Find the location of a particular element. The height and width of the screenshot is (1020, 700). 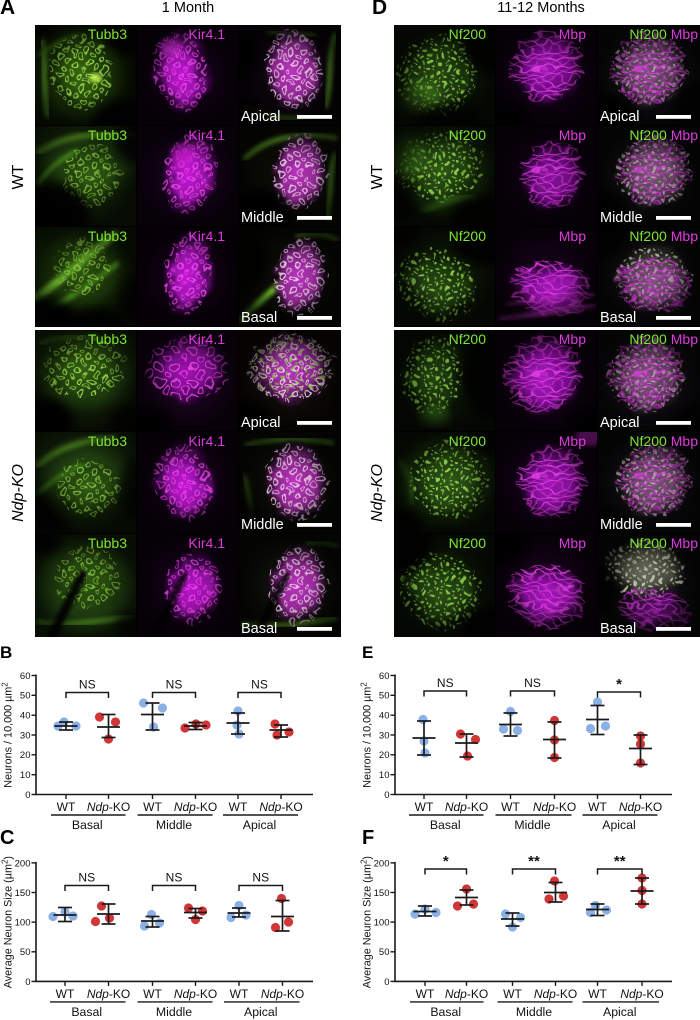

svg-text: Neurons / 10,000 µm2 is located at coordinates (366, 735).